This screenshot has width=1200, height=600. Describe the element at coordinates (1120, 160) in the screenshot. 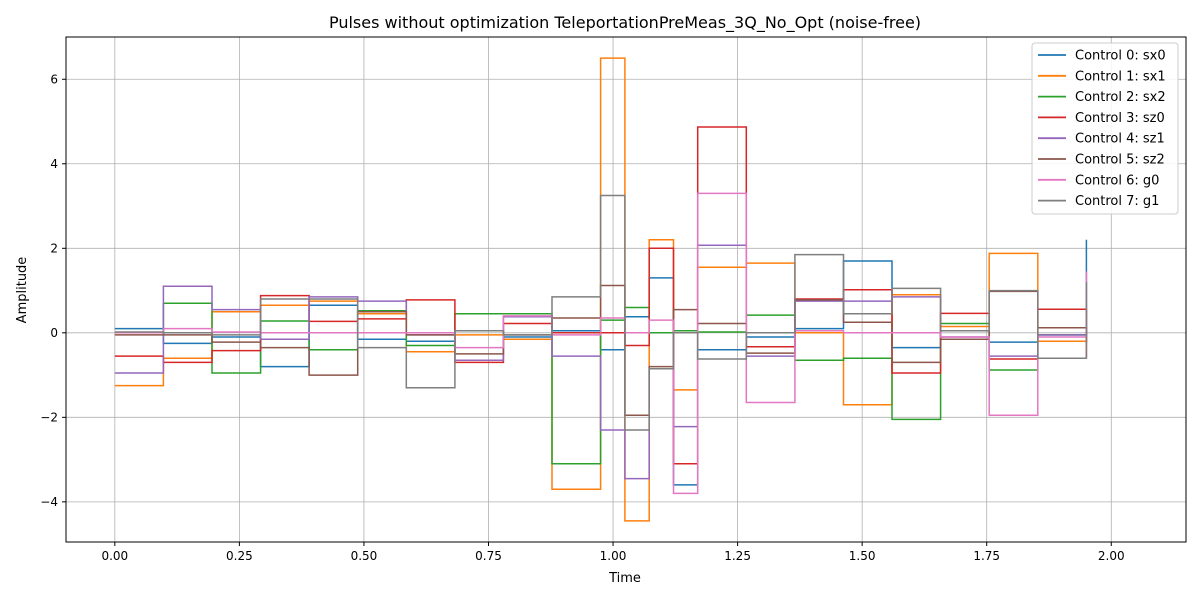

I see `legend-label: Control 5: sz2` at that location.